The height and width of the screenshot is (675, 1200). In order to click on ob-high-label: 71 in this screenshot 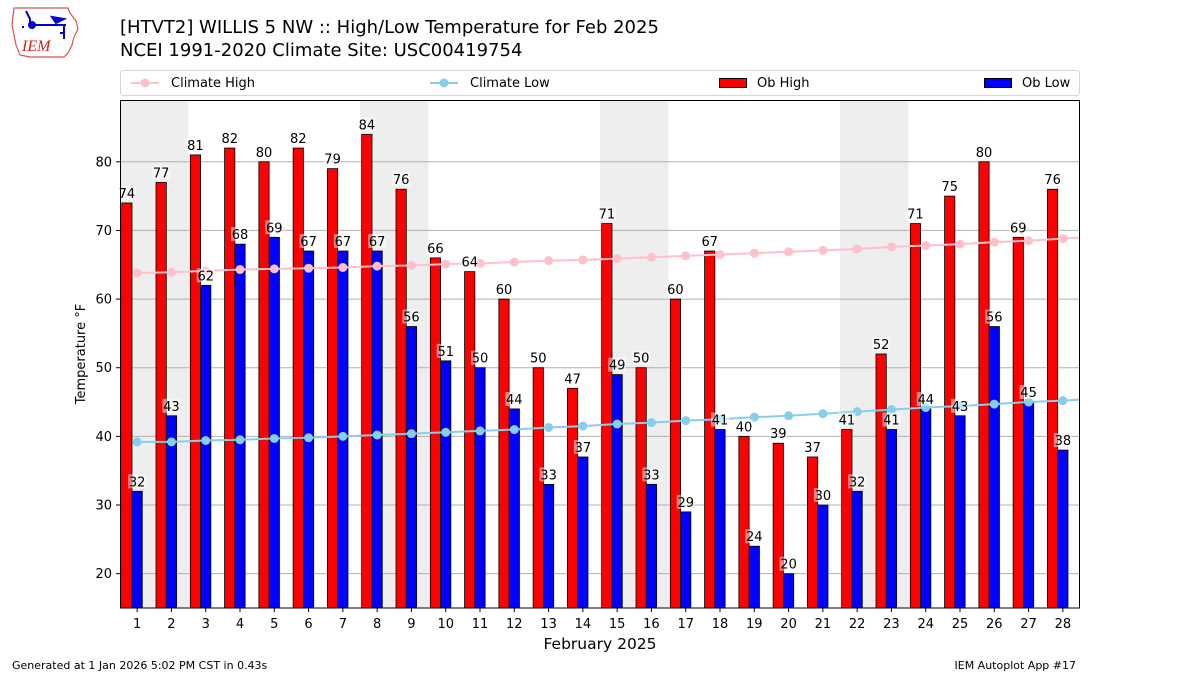, I will do `click(607, 215)`.